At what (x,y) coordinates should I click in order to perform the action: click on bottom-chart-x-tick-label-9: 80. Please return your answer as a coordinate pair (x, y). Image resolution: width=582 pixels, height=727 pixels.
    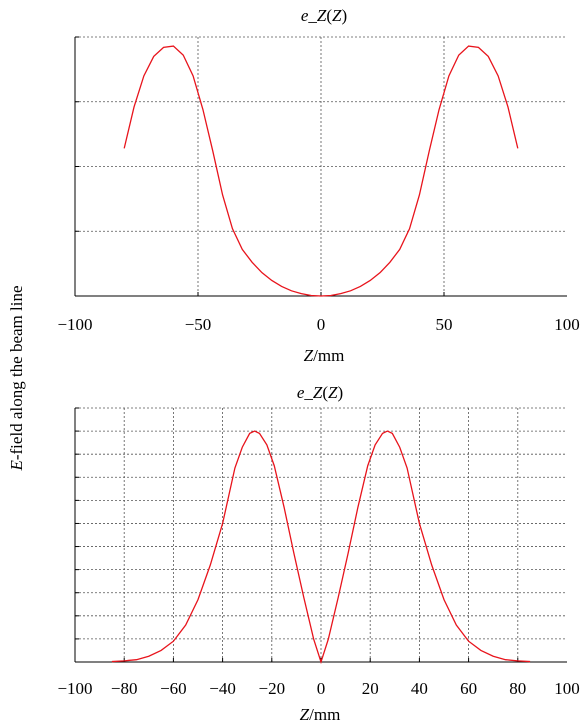
    Looking at the image, I should click on (517, 688).